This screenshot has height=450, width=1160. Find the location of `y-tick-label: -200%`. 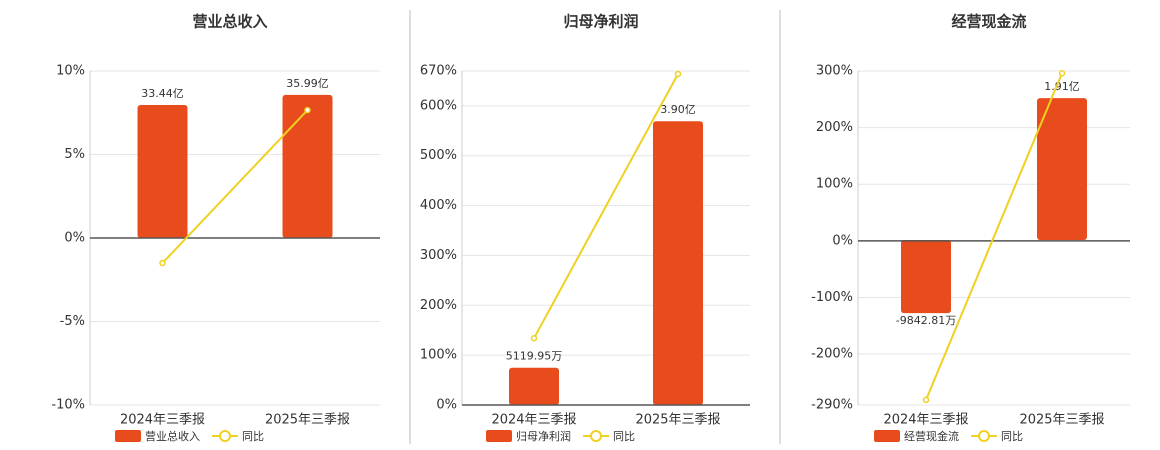

y-tick-label: -200% is located at coordinates (832, 354).